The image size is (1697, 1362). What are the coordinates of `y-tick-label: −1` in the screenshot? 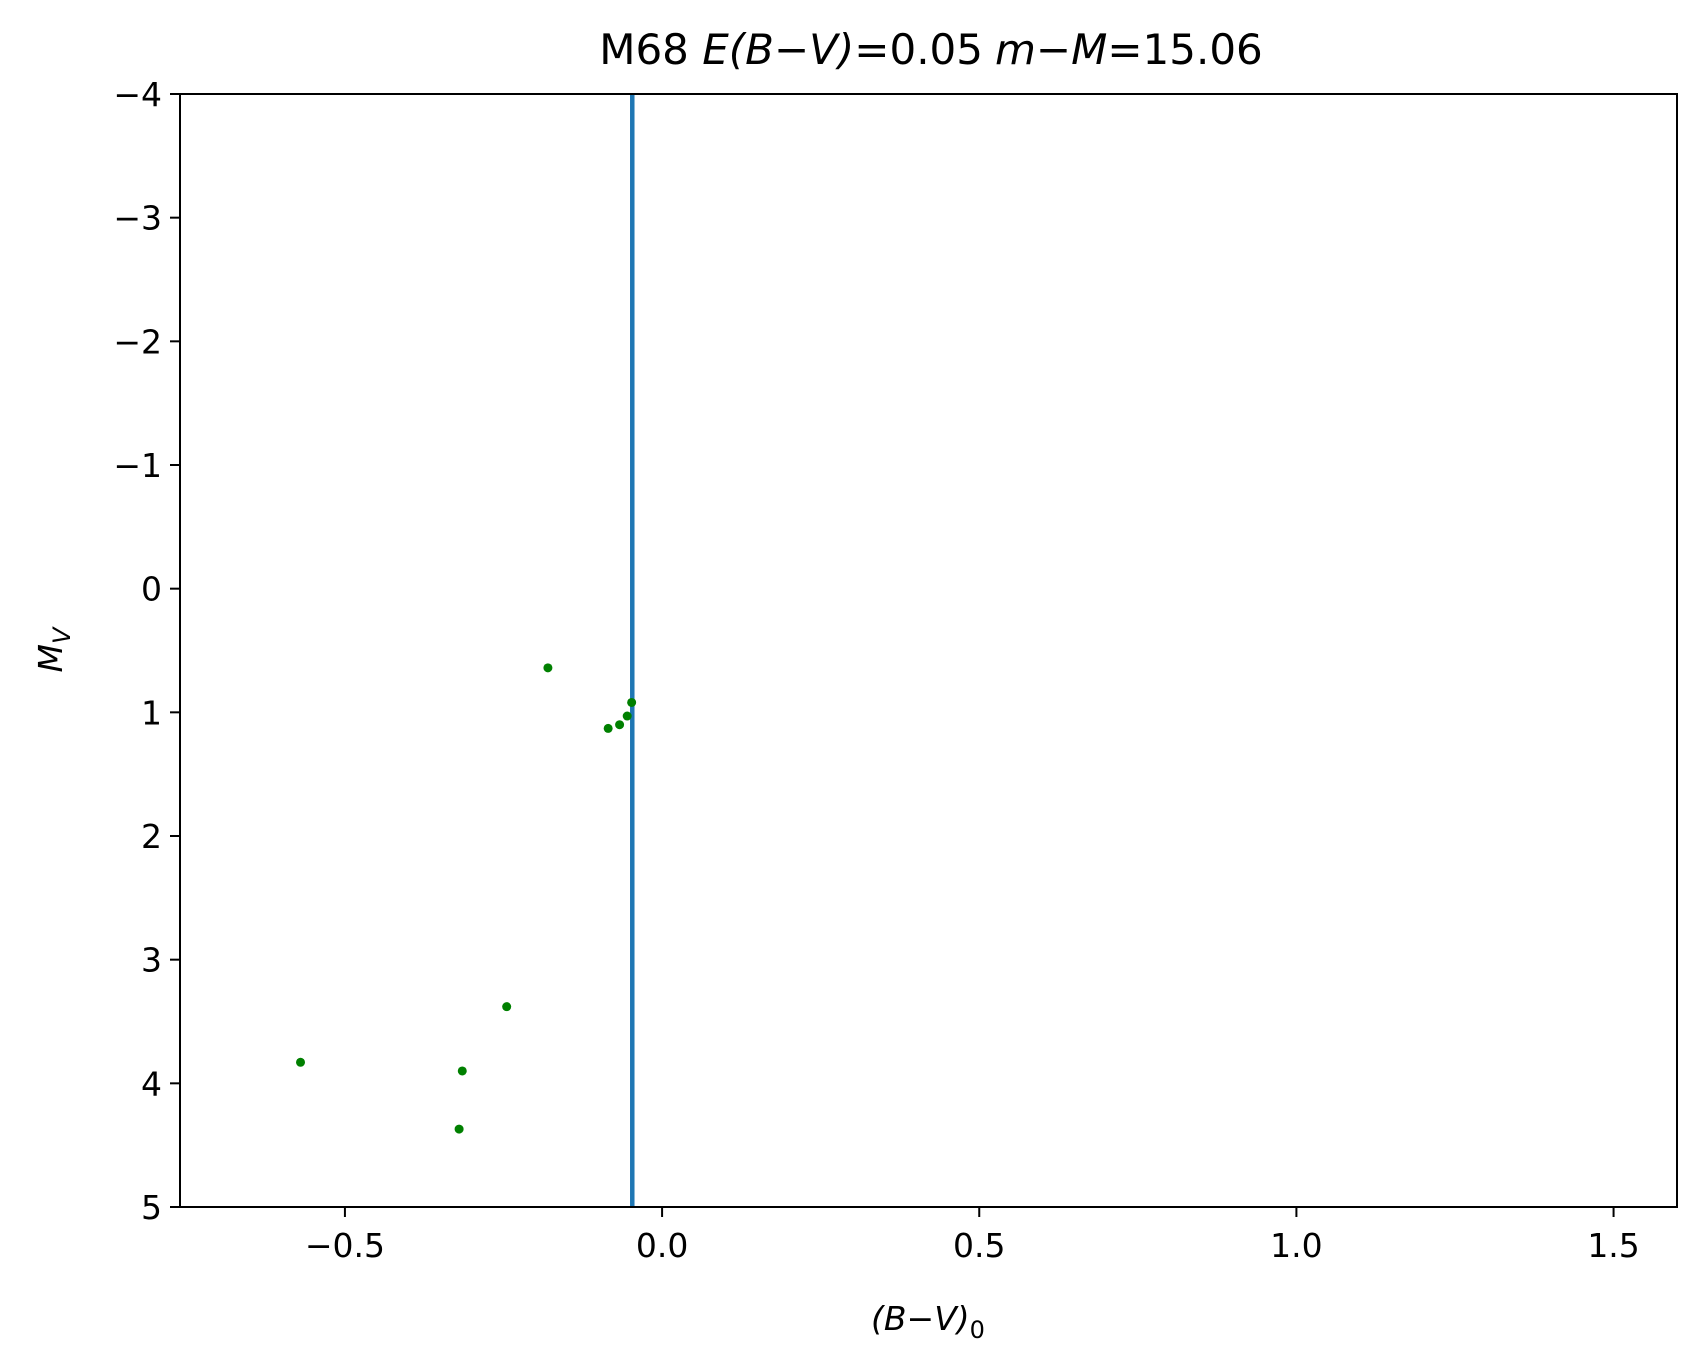 It's located at (137, 465).